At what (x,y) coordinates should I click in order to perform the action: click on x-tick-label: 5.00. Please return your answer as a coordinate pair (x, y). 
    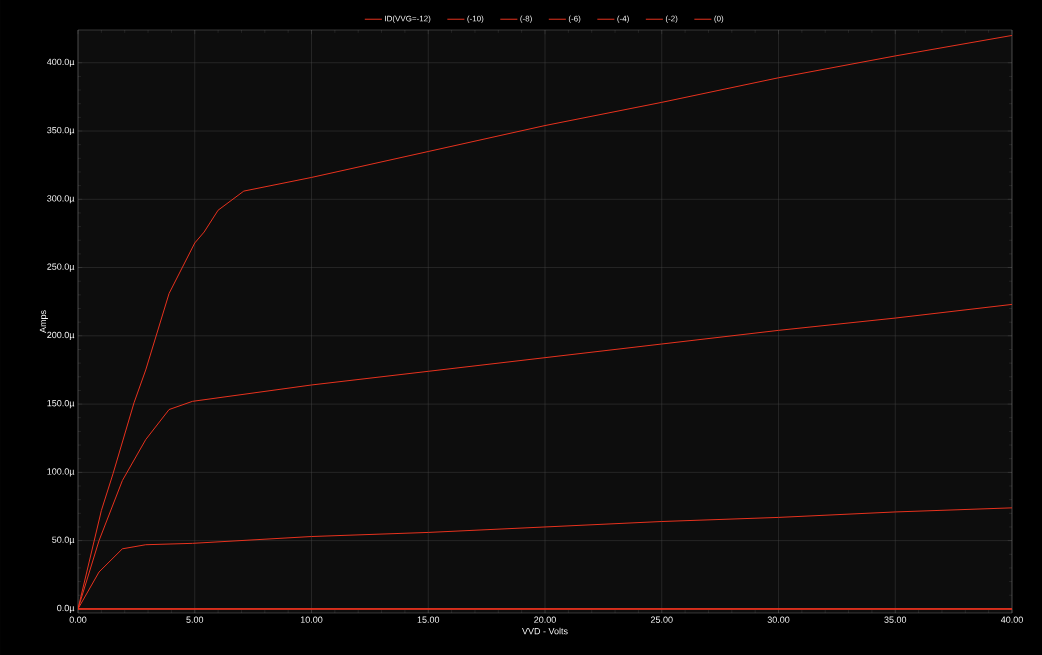
    Looking at the image, I should click on (195, 619).